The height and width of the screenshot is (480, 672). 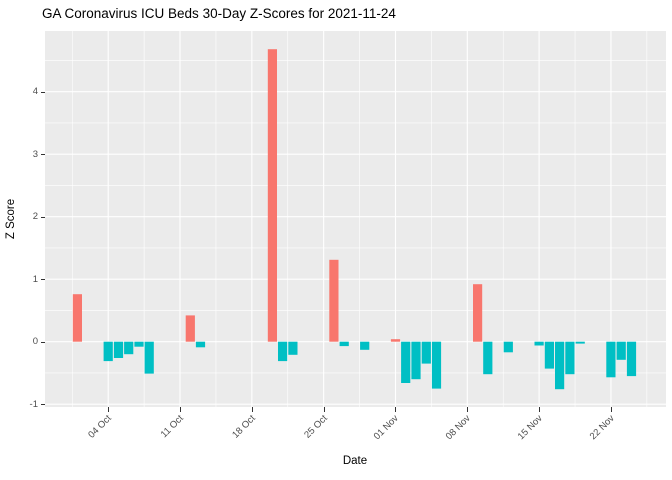 What do you see at coordinates (35, 154) in the screenshot?
I see `y-tick-label: 3` at bounding box center [35, 154].